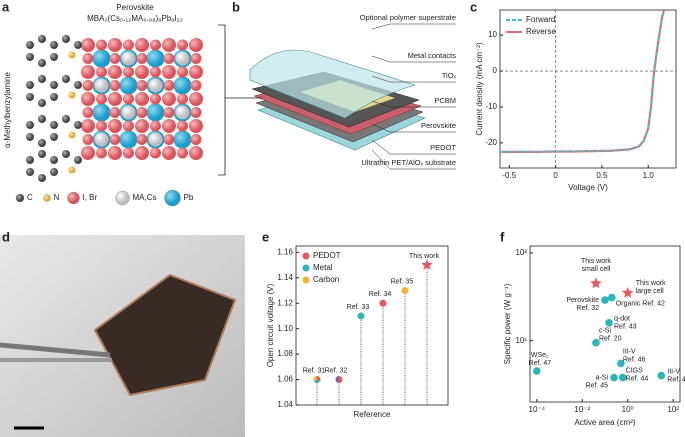  What do you see at coordinates (337, 380) in the screenshot?
I see `point-segment` at bounding box center [337, 380].